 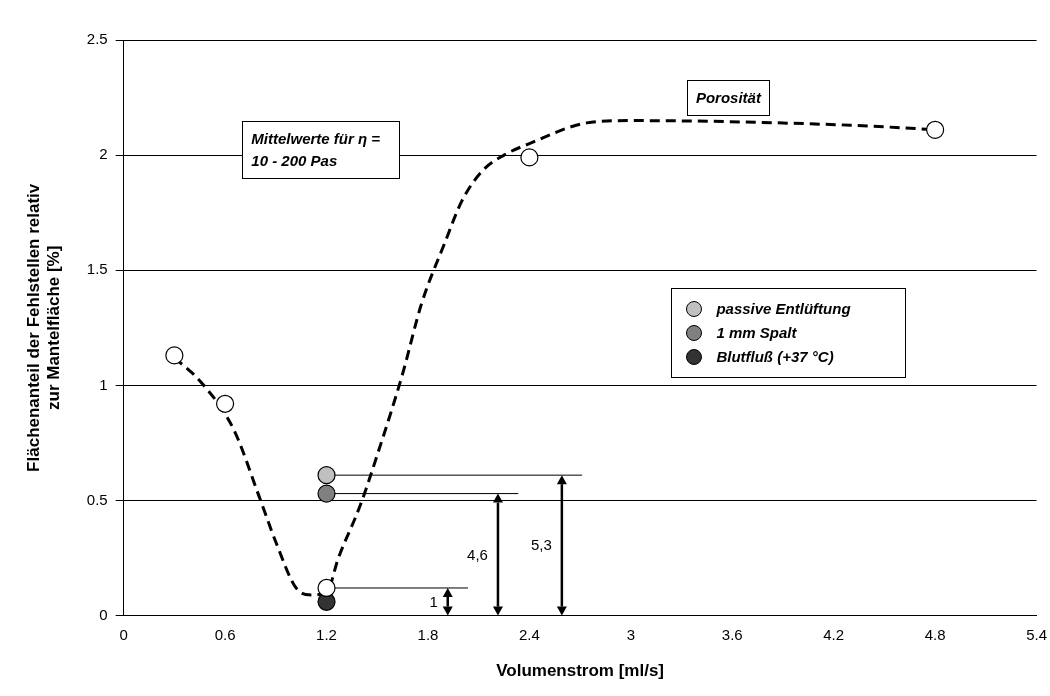 I want to click on x-tick-label: 3, so click(x=630, y=634).